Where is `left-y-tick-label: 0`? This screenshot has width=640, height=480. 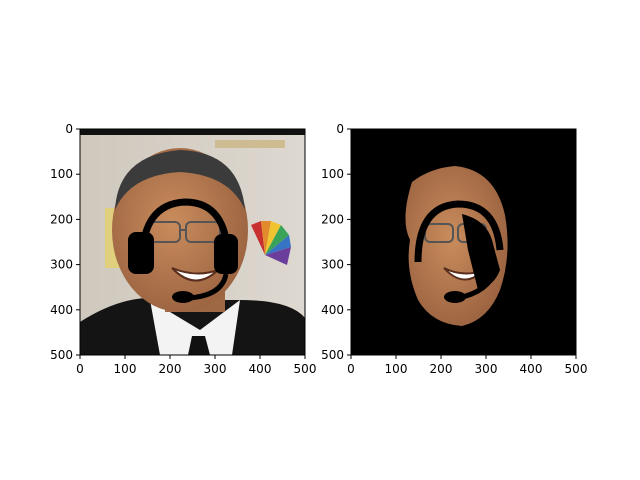
left-y-tick-label: 0 is located at coordinates (69, 129).